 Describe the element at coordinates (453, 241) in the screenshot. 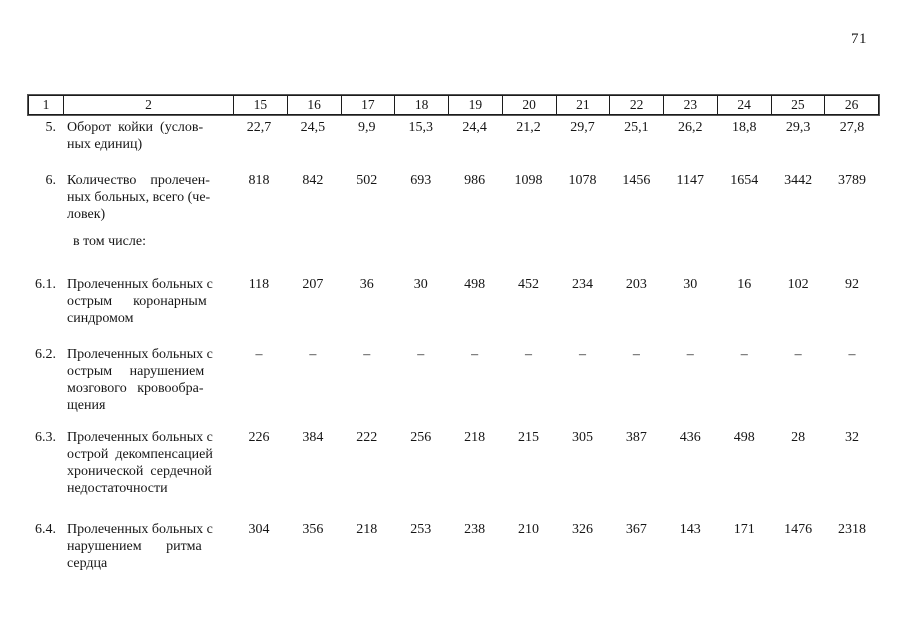

I see `table-subheader-row: в том числе:` at that location.